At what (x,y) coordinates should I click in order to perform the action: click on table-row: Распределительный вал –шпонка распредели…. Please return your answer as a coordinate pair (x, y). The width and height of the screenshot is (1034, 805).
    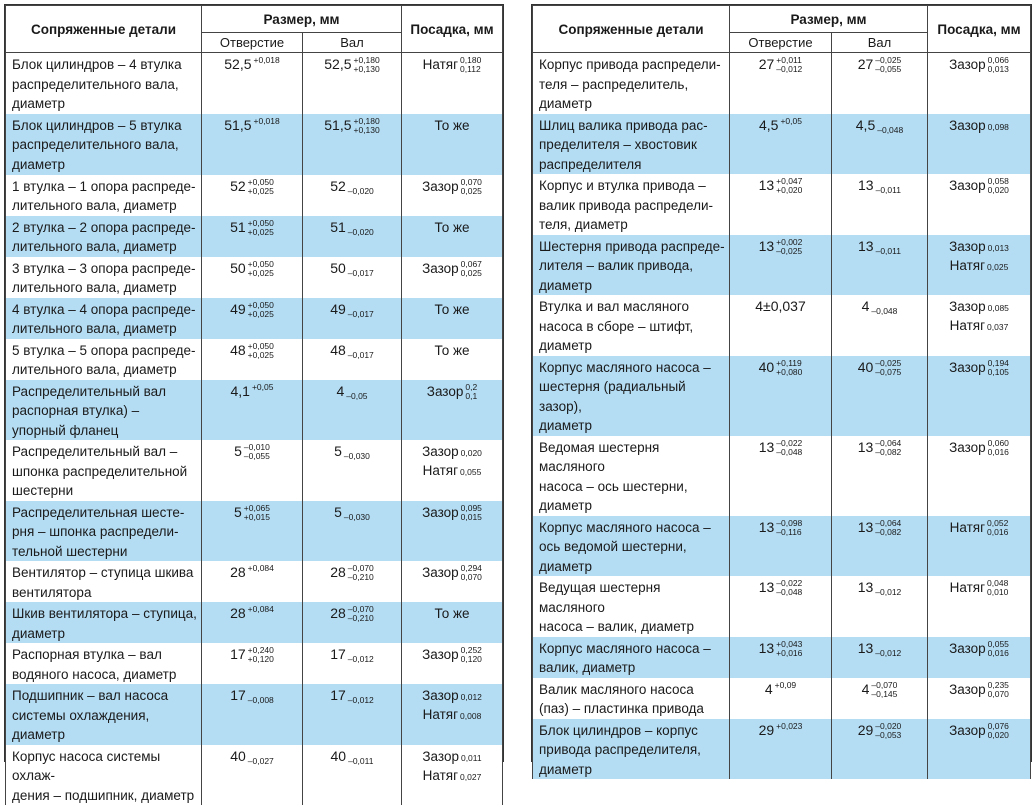
    Looking at the image, I should click on (254, 470).